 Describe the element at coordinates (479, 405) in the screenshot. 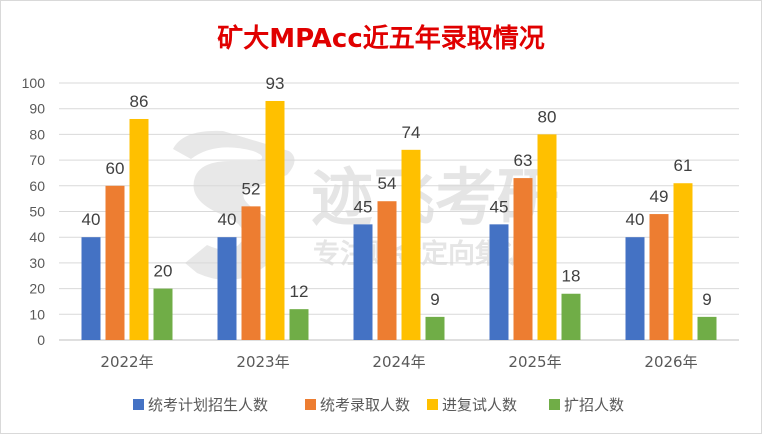

I see `legend-label: 进复试人数` at that location.